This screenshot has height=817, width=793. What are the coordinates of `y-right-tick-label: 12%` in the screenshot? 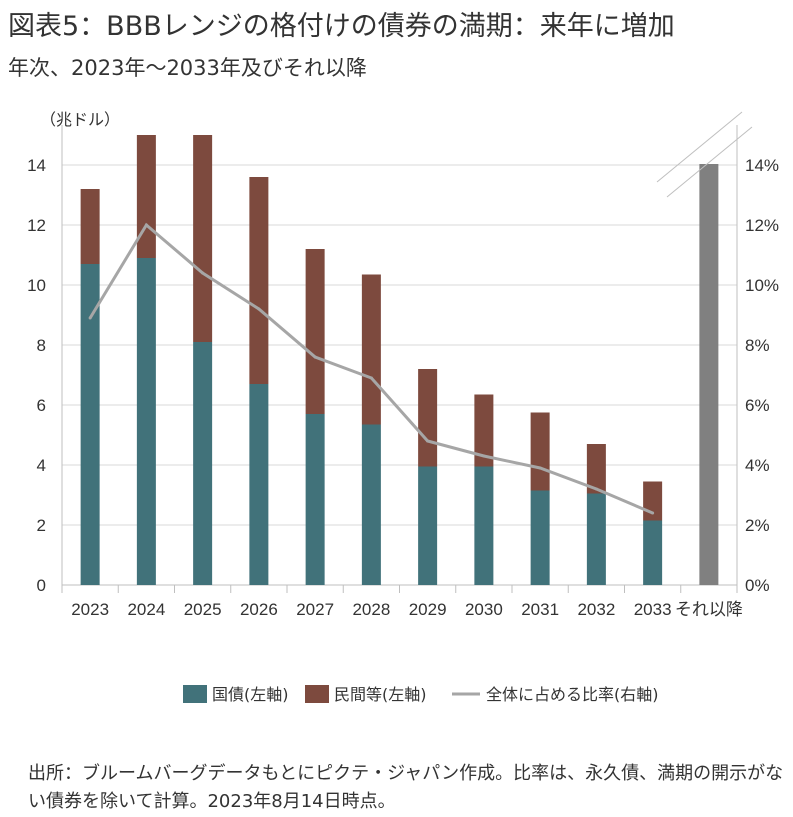 It's located at (762, 225).